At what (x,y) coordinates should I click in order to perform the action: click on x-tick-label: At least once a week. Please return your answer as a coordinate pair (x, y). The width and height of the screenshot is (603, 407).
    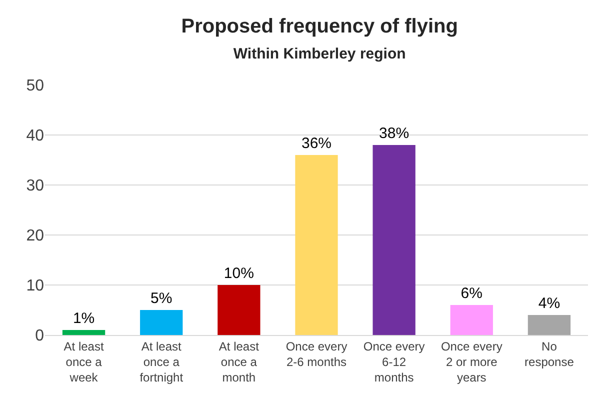
    Looking at the image, I should click on (84, 362).